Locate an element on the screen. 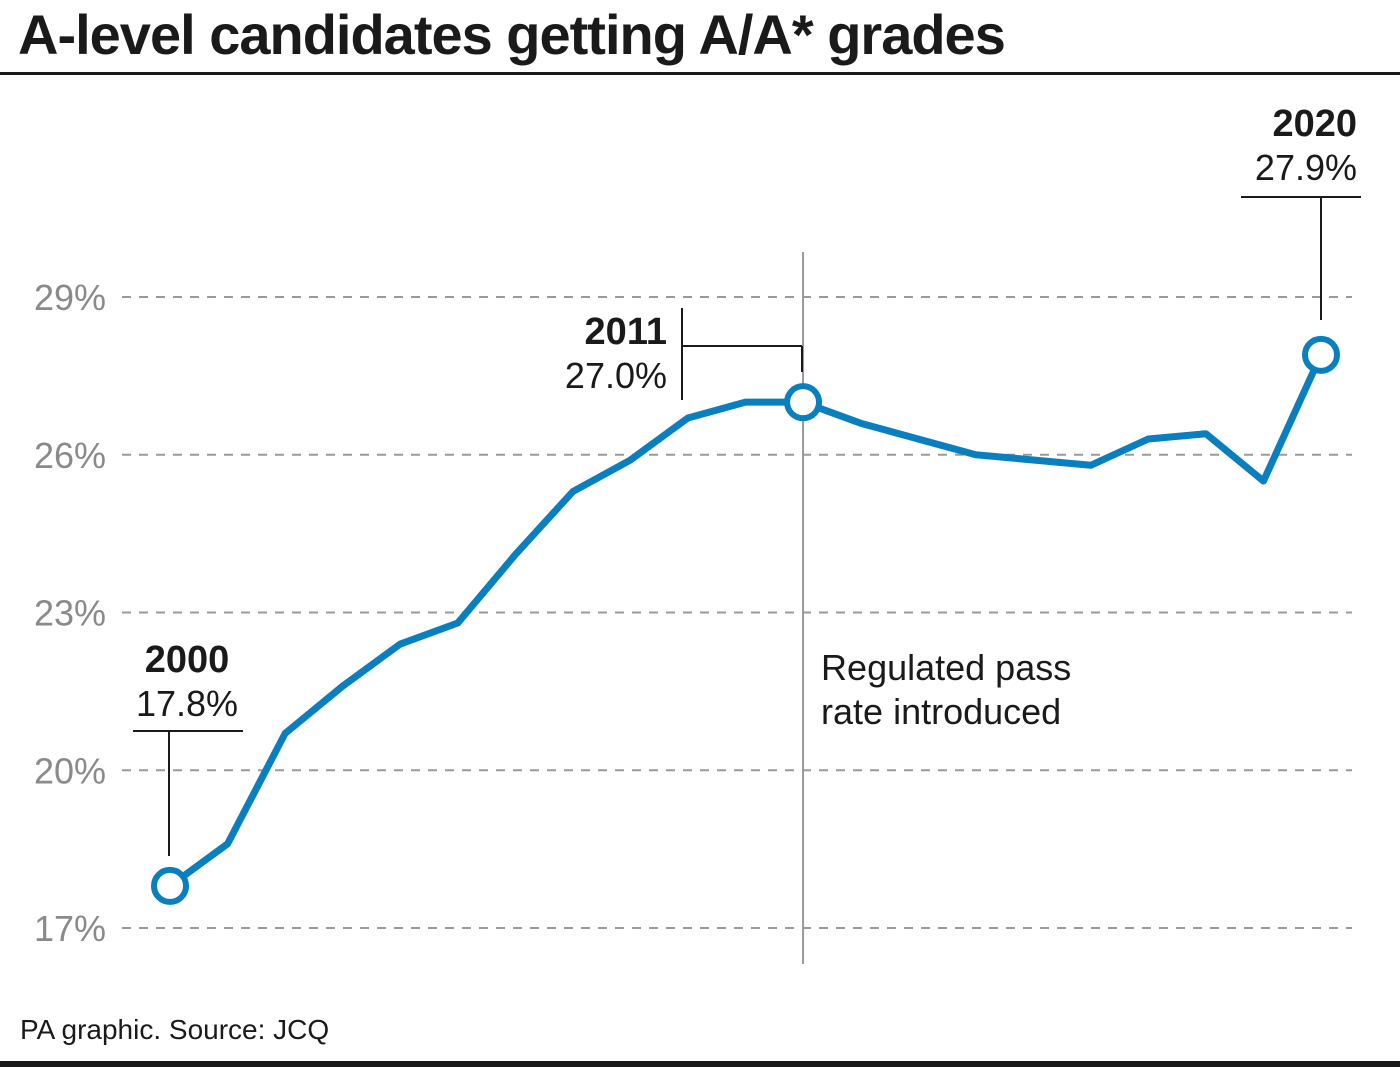 The width and height of the screenshot is (1400, 1067). y-tick-label: 17% is located at coordinates (70, 928).